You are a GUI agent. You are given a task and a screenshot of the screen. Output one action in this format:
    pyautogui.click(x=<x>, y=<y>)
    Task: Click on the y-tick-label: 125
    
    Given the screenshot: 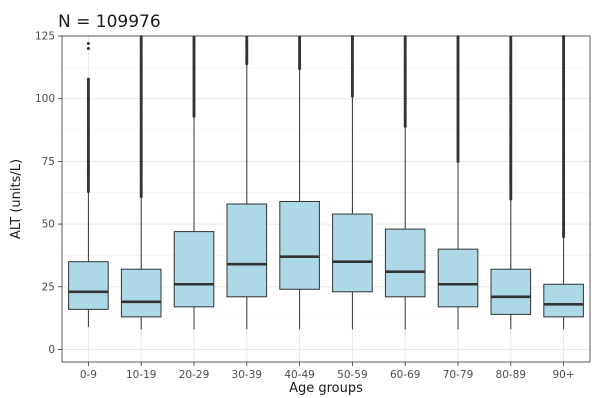 What is the action you would take?
    pyautogui.click(x=45, y=37)
    